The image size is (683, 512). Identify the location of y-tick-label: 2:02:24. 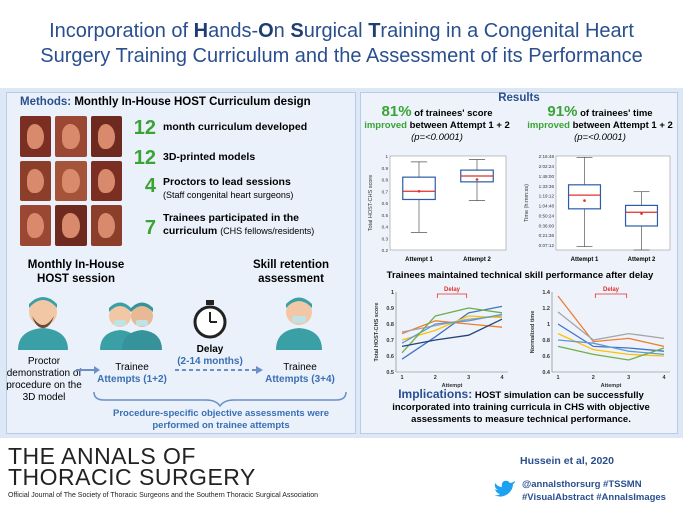
(547, 166).